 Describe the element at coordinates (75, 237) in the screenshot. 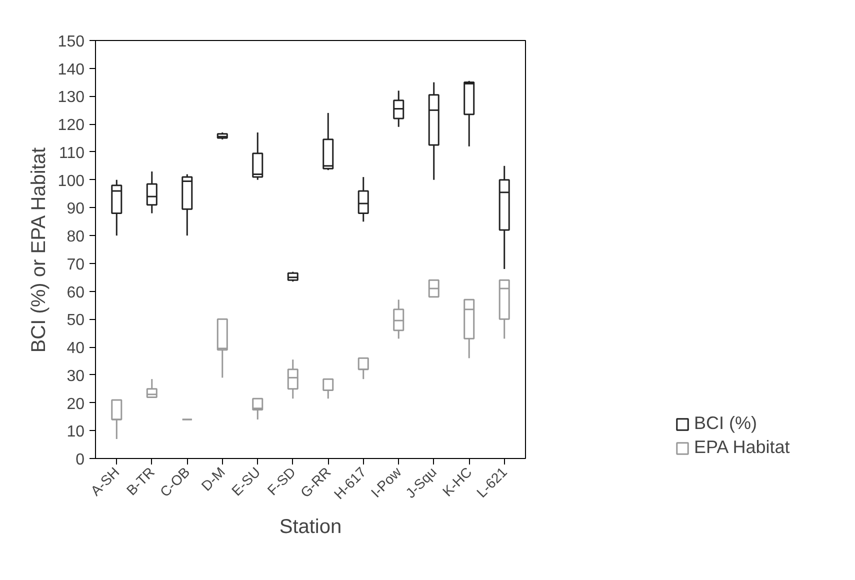

I see `y-tick-label: 80` at that location.